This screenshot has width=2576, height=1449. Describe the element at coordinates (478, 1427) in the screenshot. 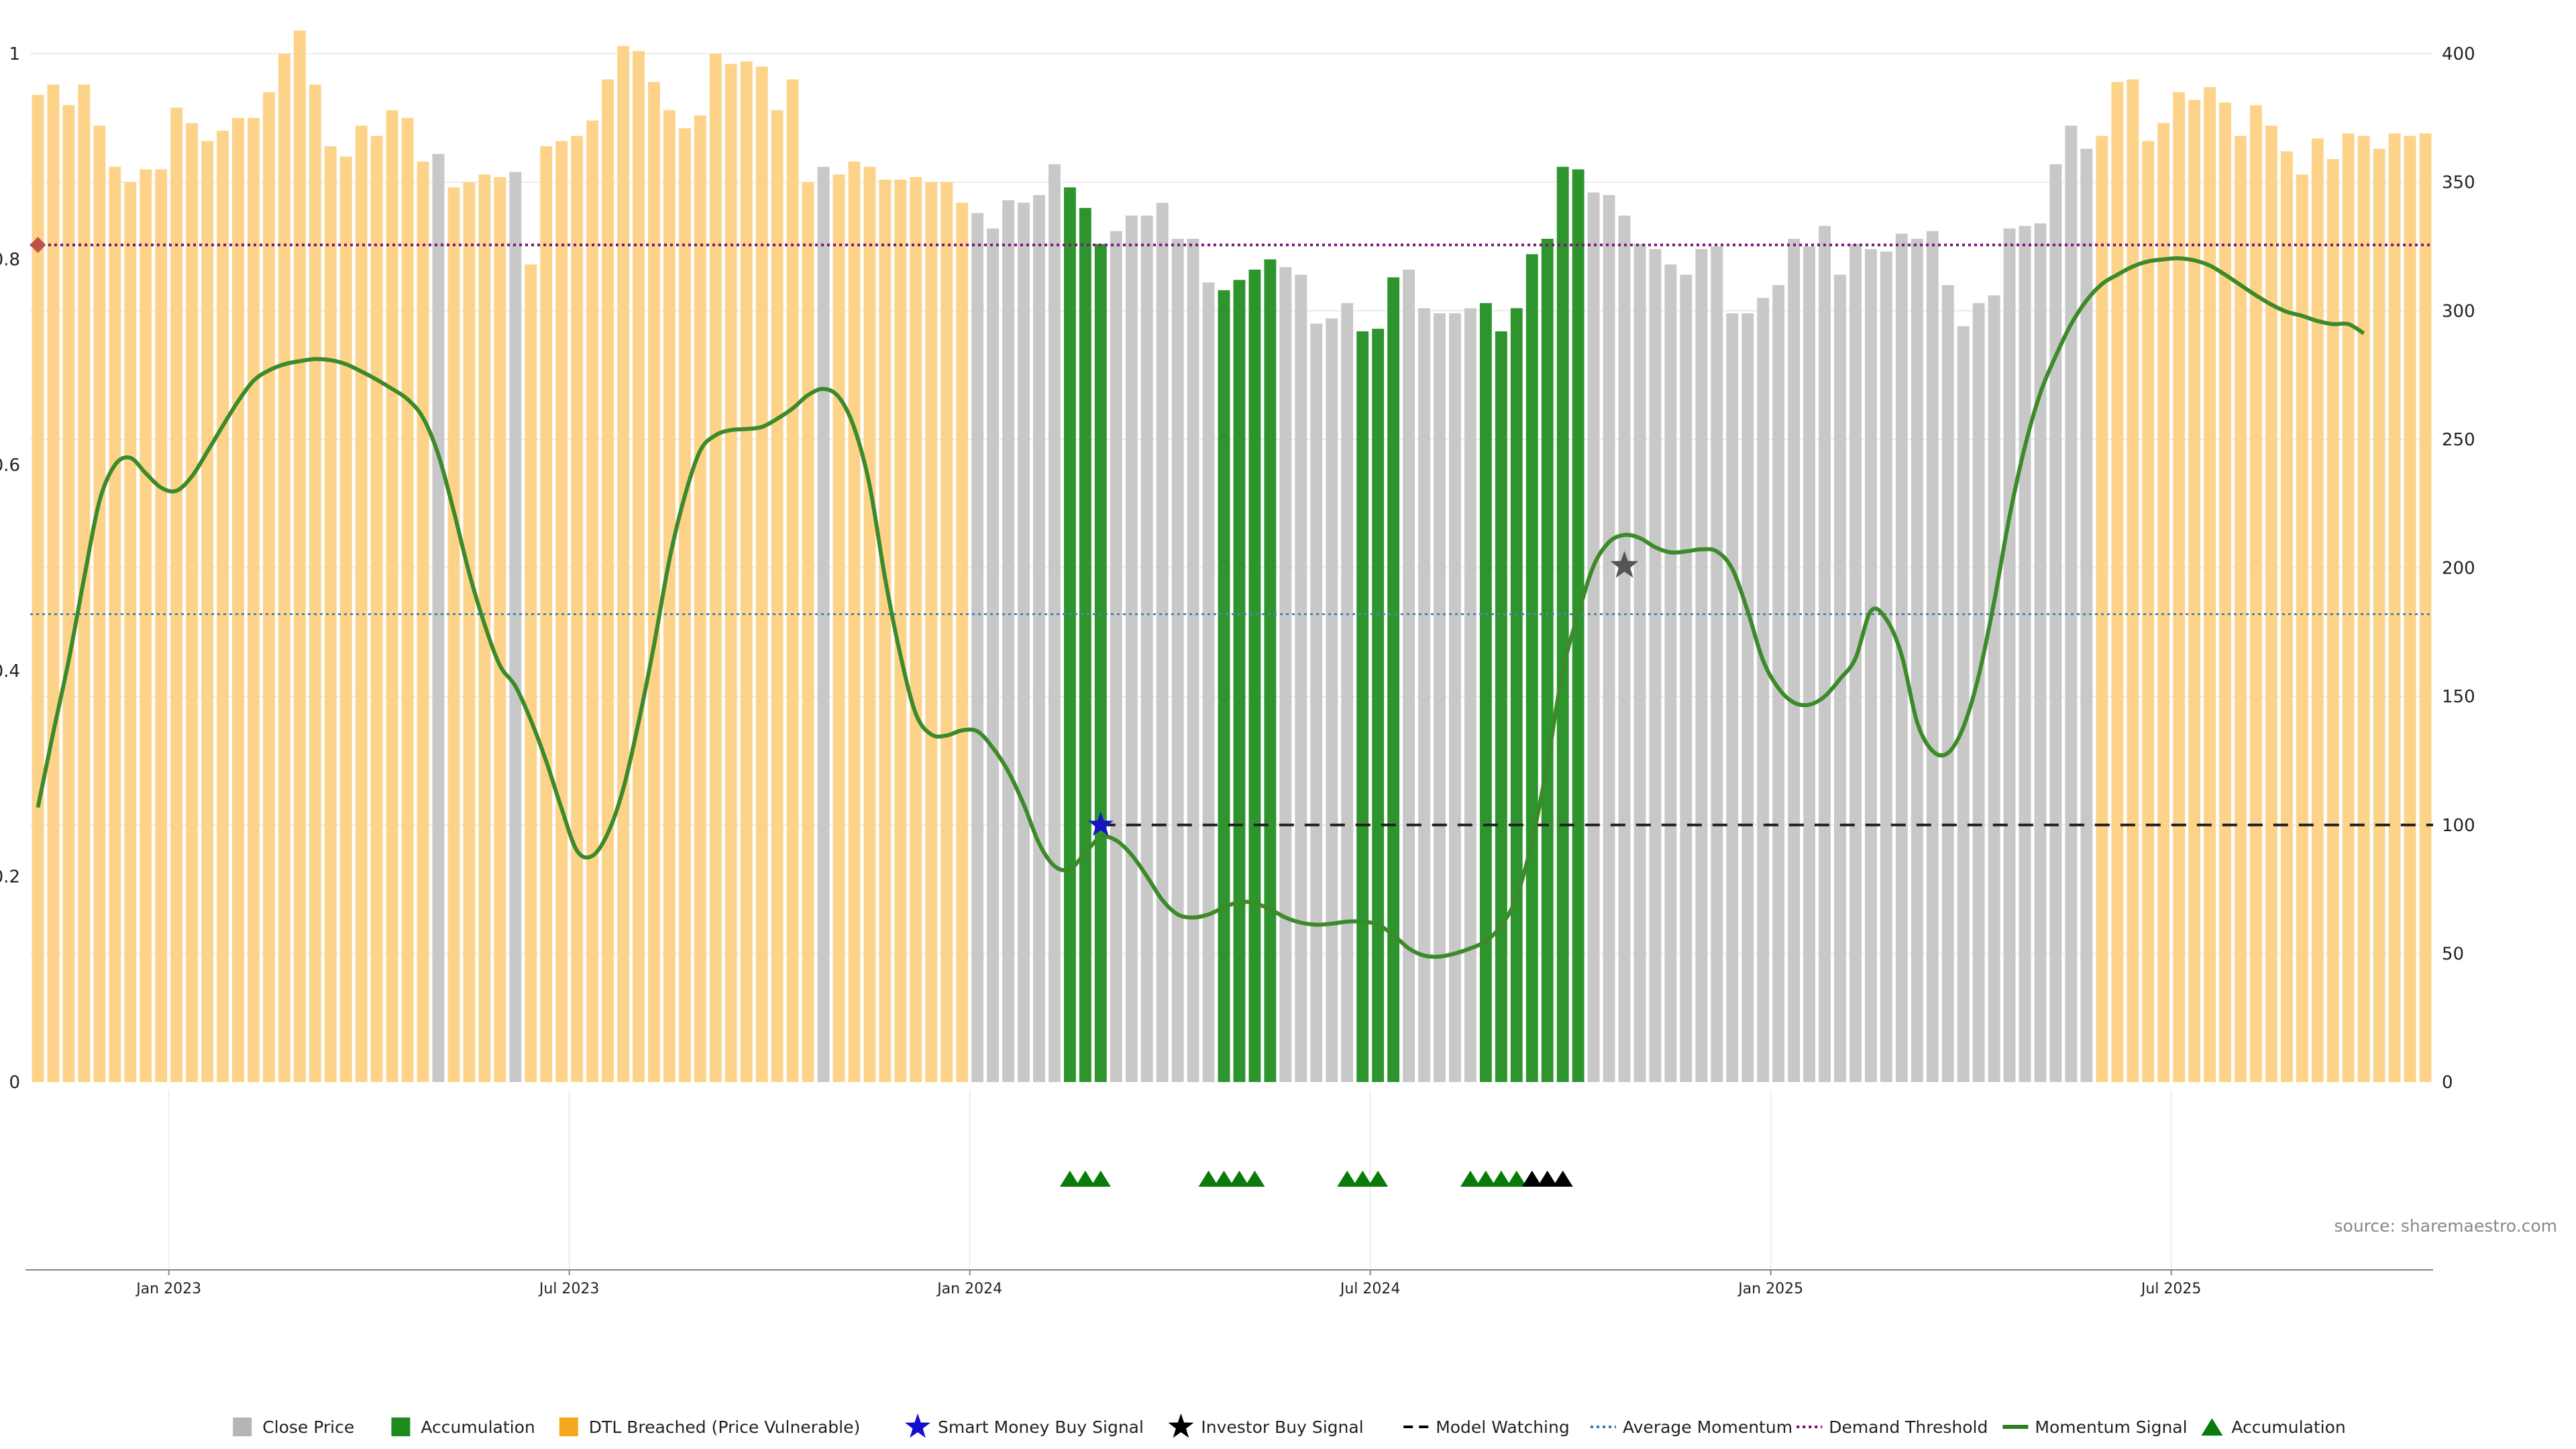

I see `legend-label: Accumulation` at that location.